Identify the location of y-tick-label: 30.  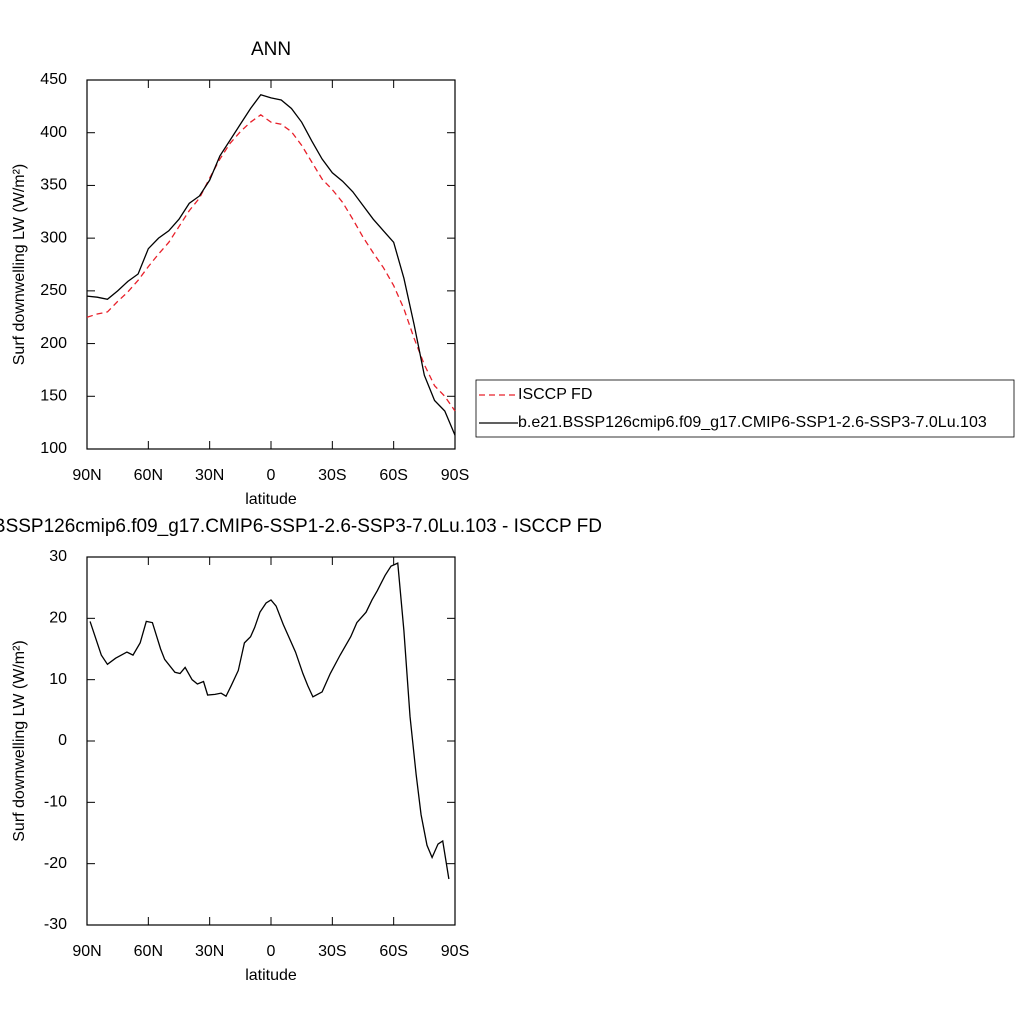
(58, 556).